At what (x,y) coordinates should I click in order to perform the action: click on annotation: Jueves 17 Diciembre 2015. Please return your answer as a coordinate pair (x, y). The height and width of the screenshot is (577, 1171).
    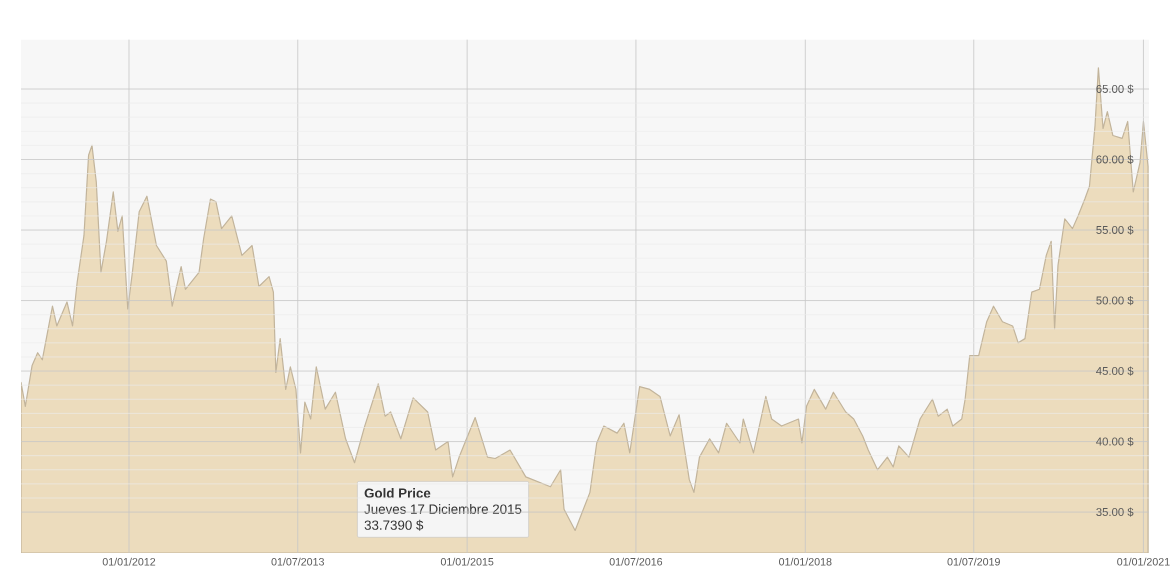
    Looking at the image, I should click on (443, 509).